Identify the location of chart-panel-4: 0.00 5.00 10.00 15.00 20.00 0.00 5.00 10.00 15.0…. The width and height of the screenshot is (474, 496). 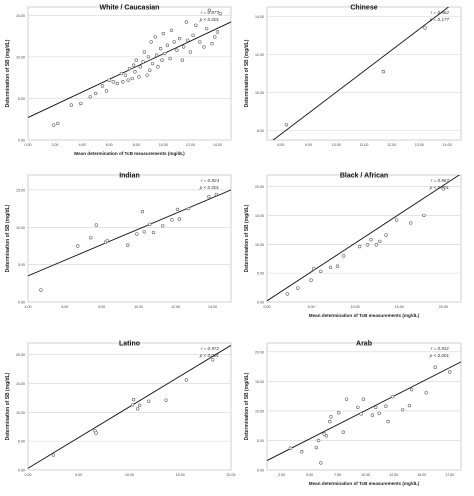
(353, 245).